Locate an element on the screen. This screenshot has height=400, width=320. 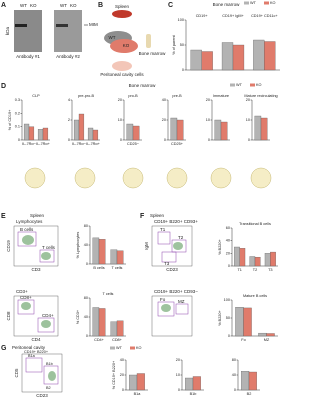
label: Spleen is located at coordinates (37, 215).